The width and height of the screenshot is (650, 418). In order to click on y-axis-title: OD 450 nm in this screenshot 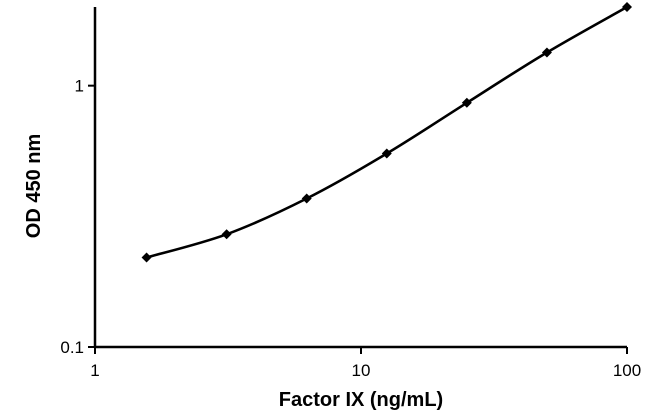, I will do `click(34, 186)`.